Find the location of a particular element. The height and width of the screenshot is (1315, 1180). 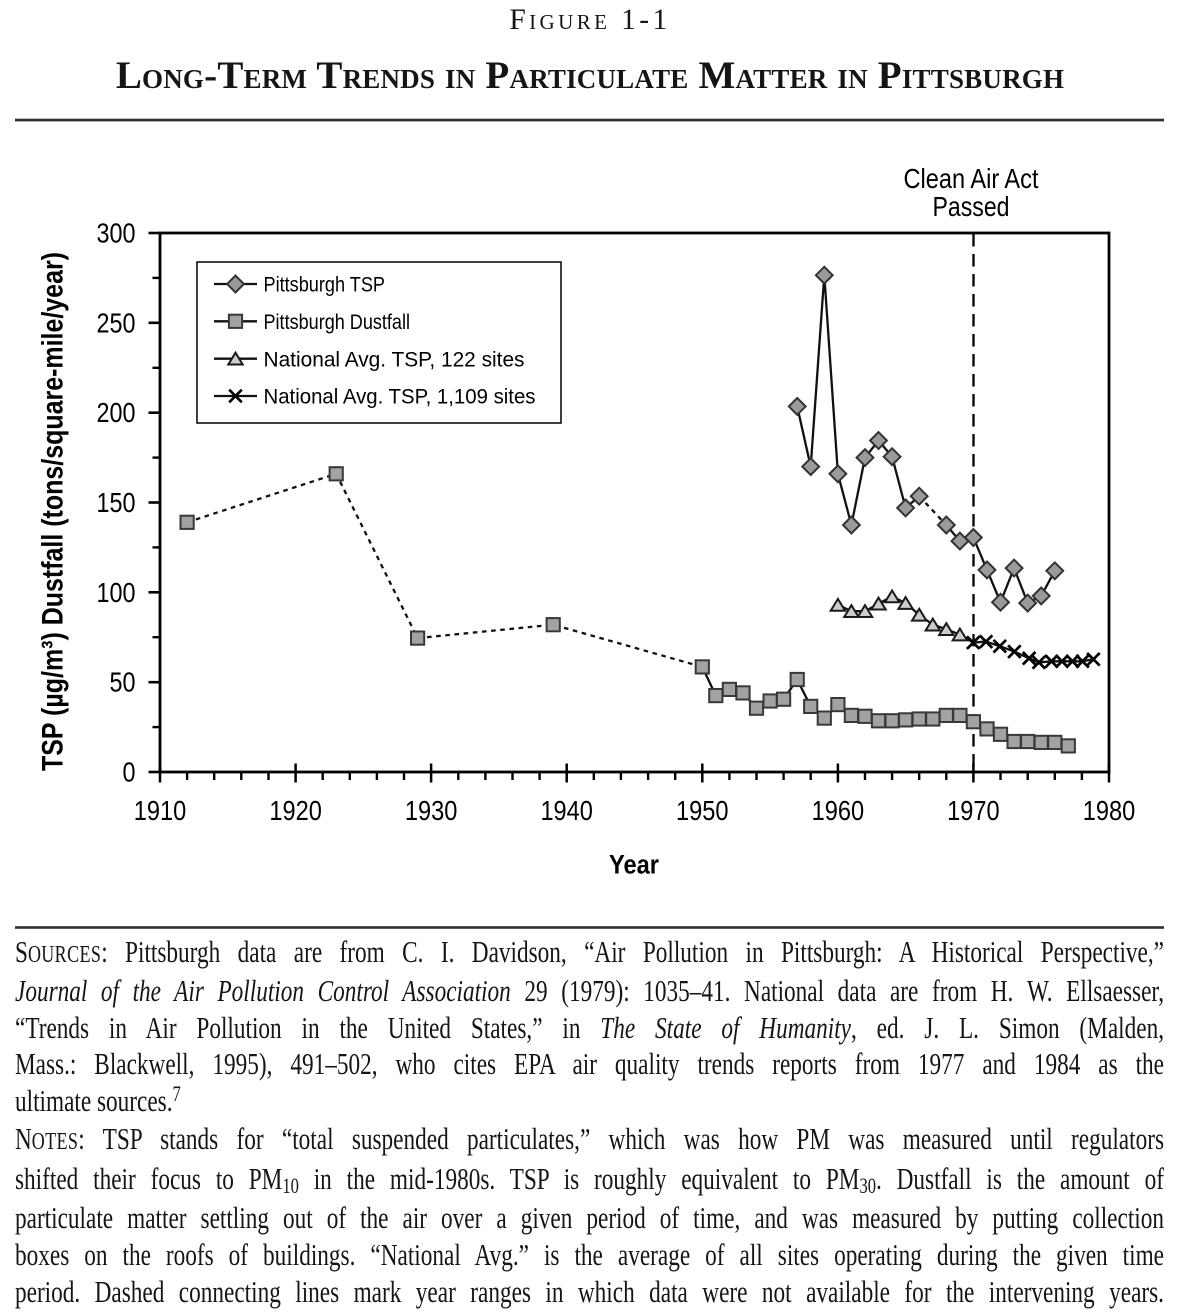

svg-text: 1910 is located at coordinates (160, 810).